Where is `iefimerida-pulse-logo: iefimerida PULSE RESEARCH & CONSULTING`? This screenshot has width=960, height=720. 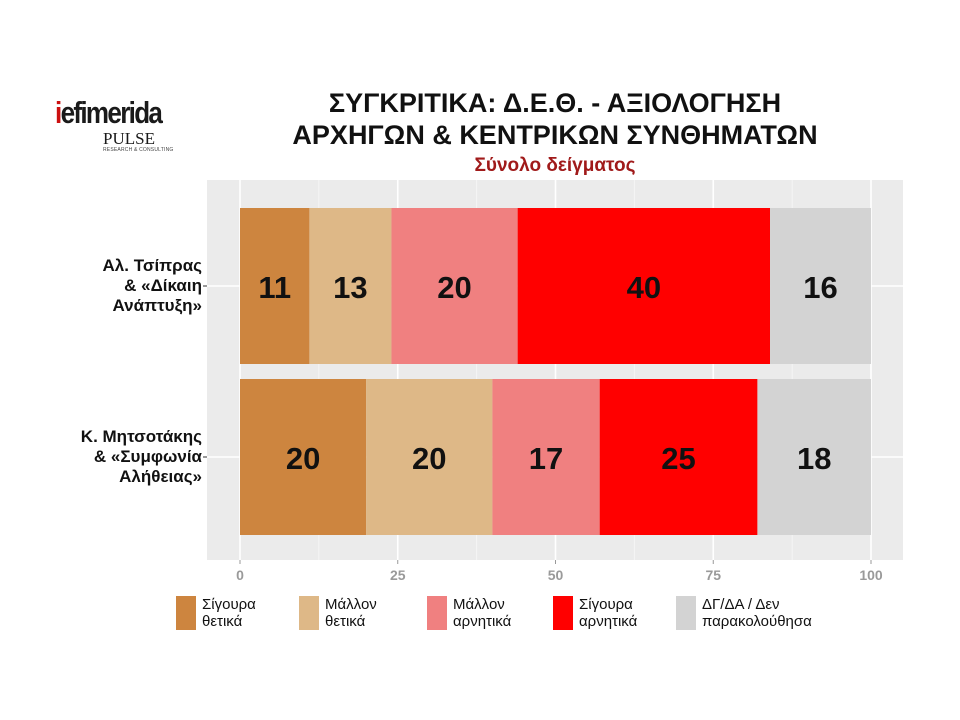
iefimerida-pulse-logo: iefimerida PULSE RESEARCH & CONSULTING is located at coordinates (114, 127).